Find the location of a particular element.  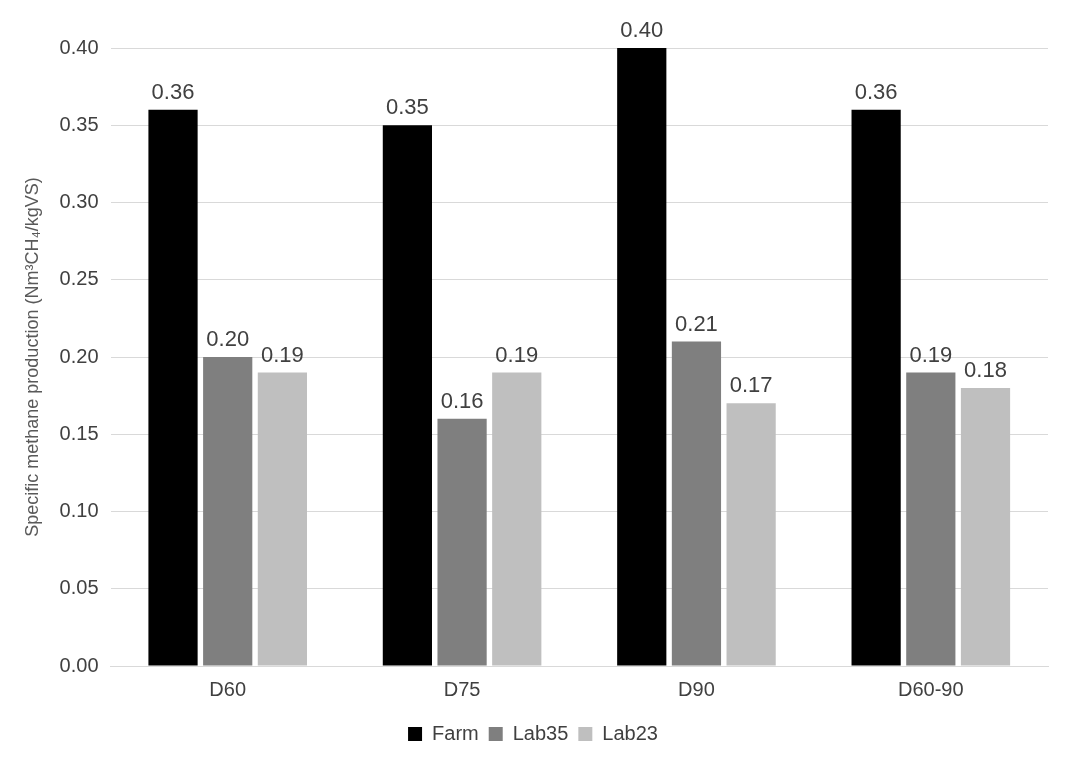

y-tick-label: 0.30 is located at coordinates (79, 201).